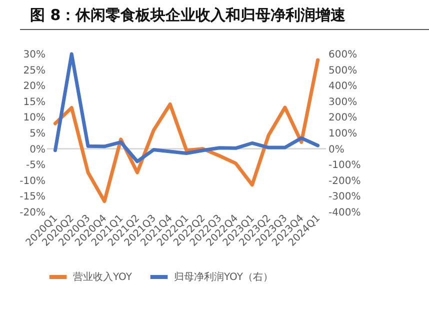 Image resolution: width=429 pixels, height=321 pixels. What do you see at coordinates (223, 277) in the screenshot?
I see `legend-label: 归母净利润YOY（右）` at bounding box center [223, 277].